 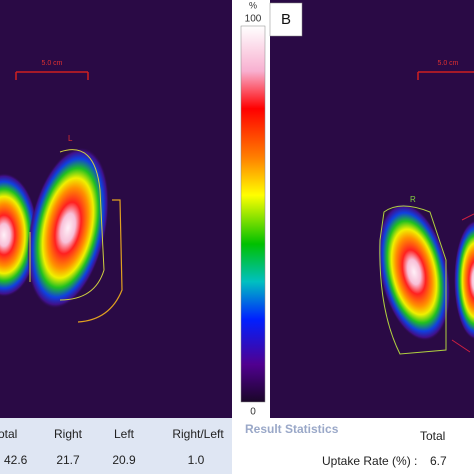 I want to click on colorbar, so click(x=253, y=214).